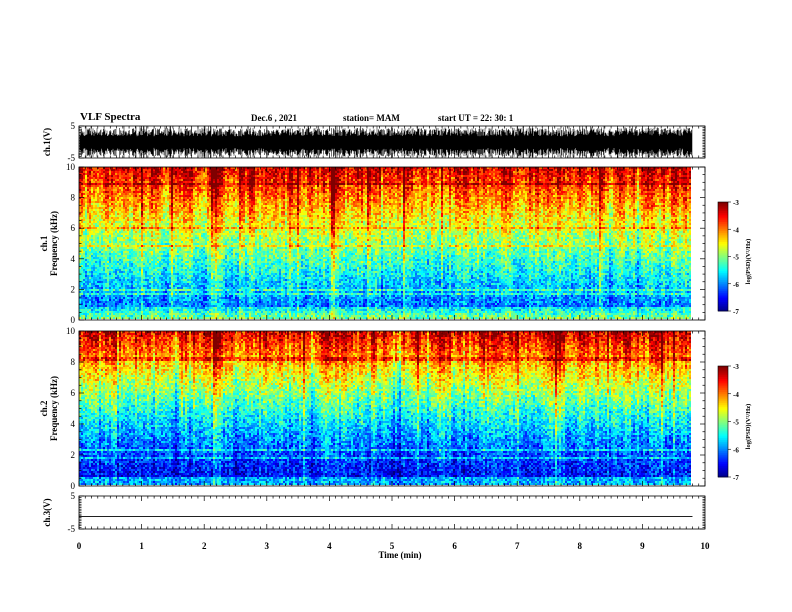 The width and height of the screenshot is (792, 612). What do you see at coordinates (371, 118) in the screenshot?
I see `station-label: station= MAM` at bounding box center [371, 118].